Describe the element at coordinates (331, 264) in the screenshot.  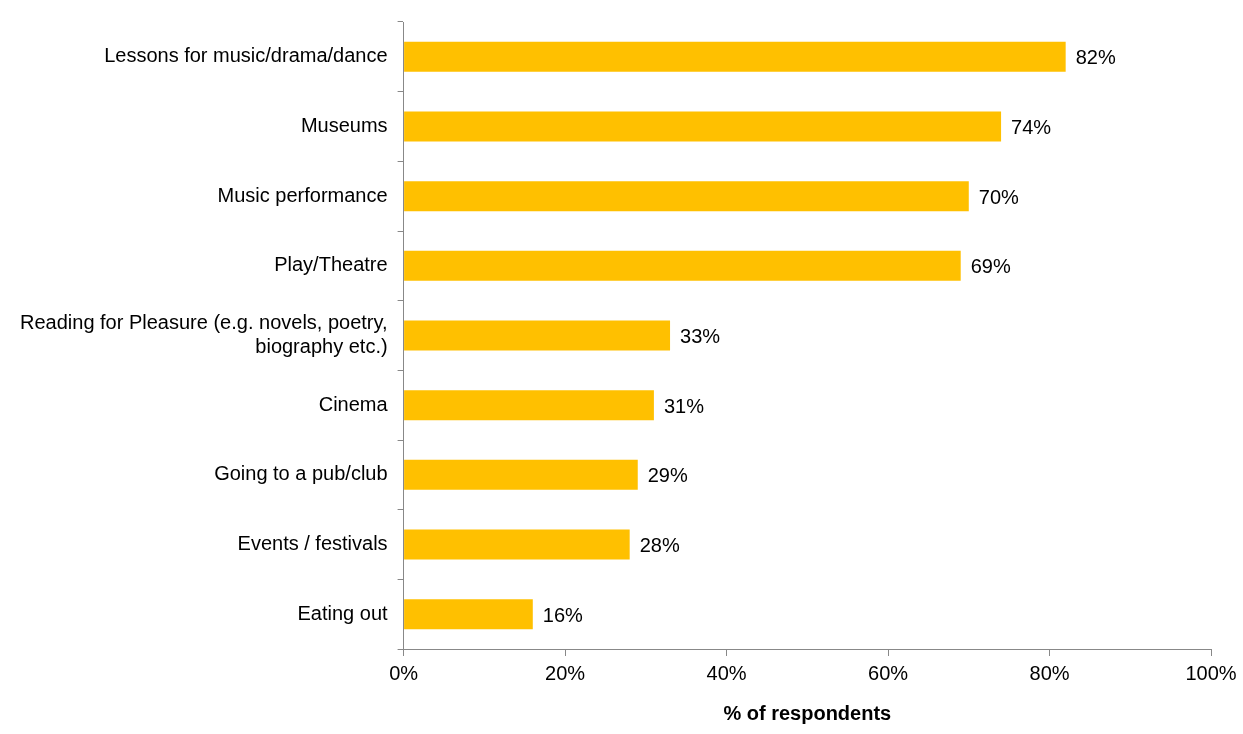
I see `y-tick-label: Play/Theatre` at that location.